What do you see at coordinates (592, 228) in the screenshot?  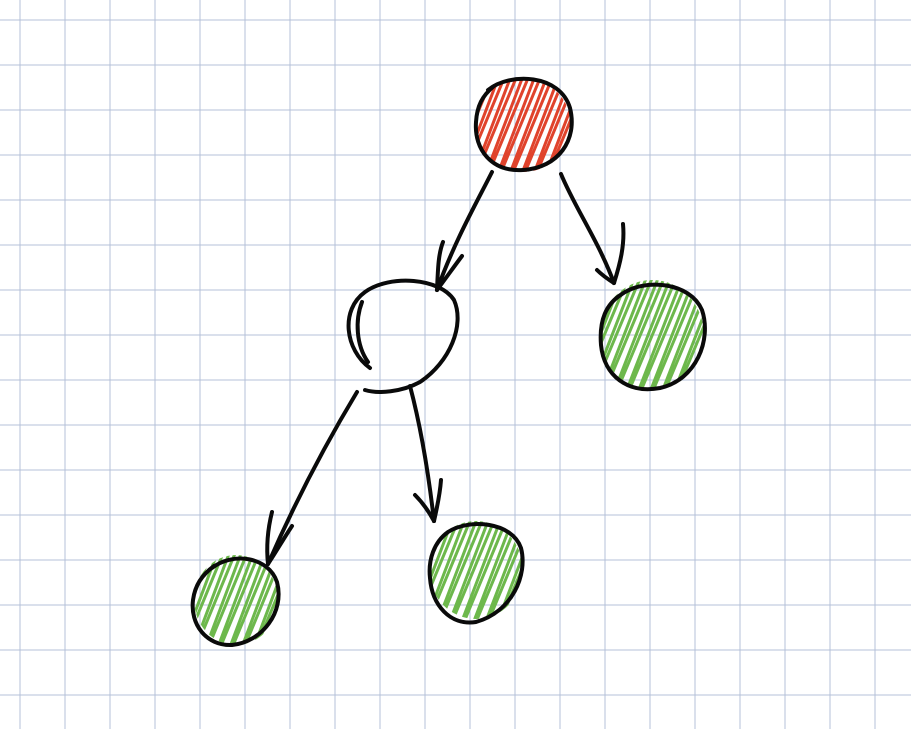 I see `edge-root-to-right-child` at bounding box center [592, 228].